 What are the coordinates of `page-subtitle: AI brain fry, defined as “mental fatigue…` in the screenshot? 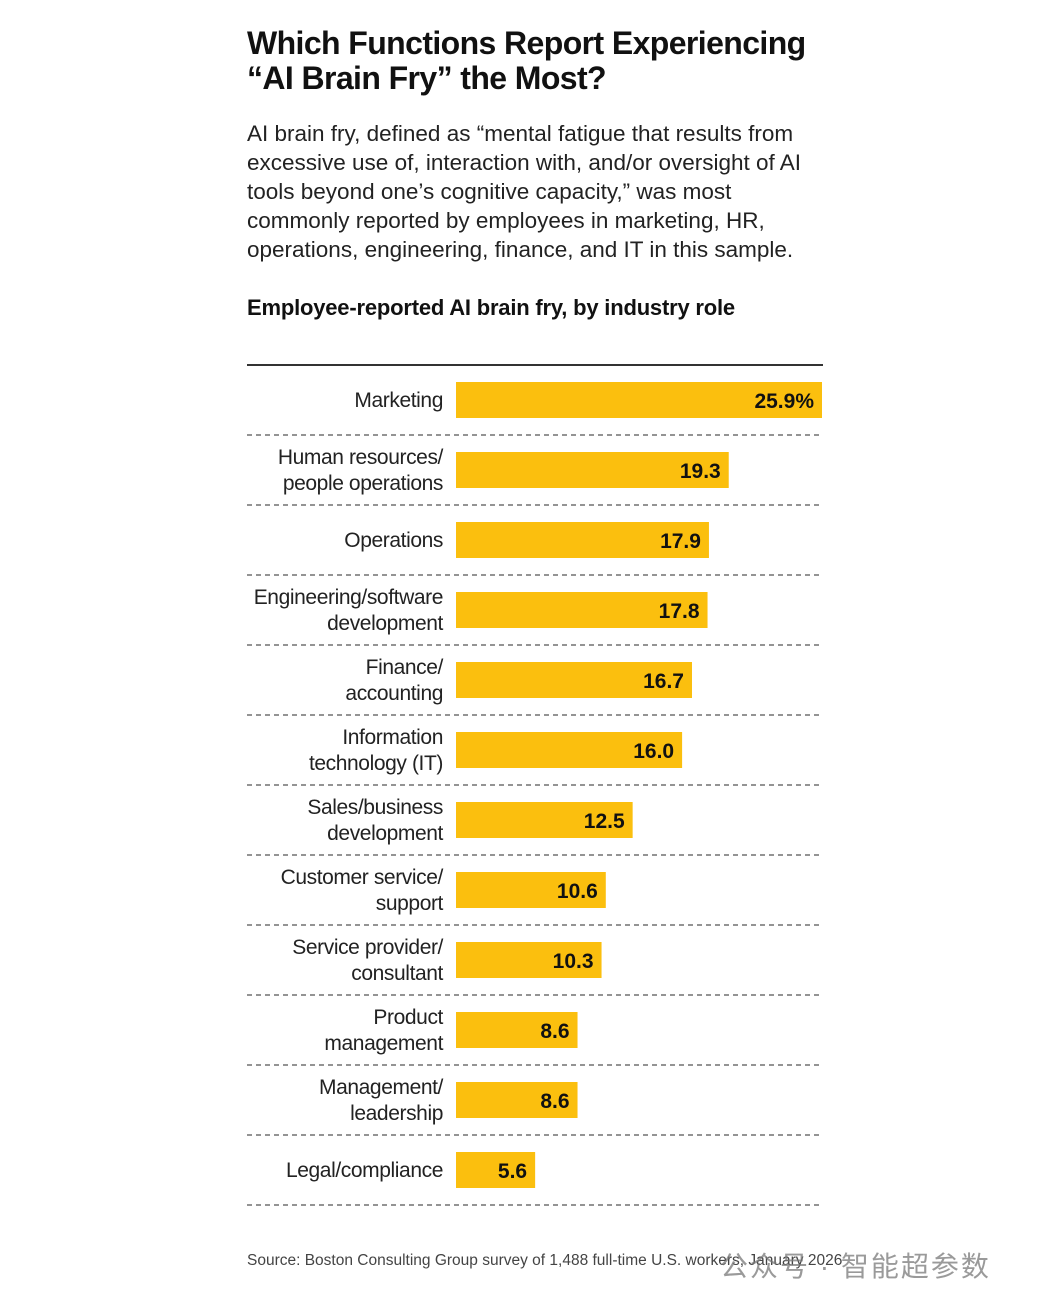 It's located at (524, 191).